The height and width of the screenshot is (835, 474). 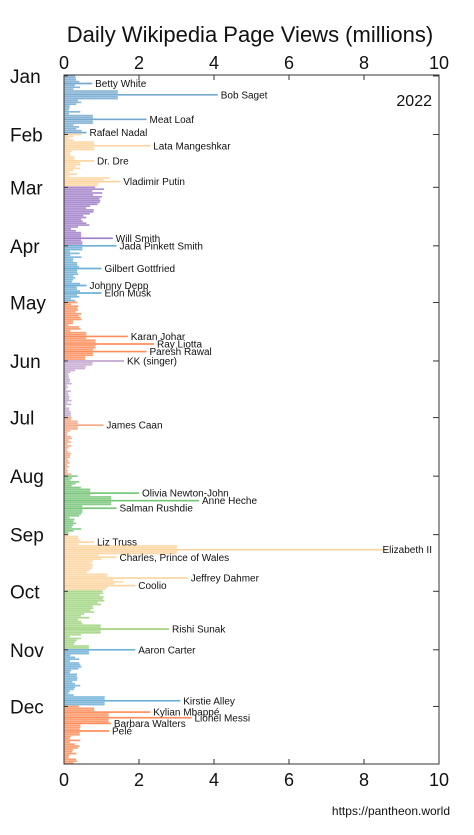 What do you see at coordinates (158, 337) in the screenshot?
I see `annotation-label-12: Karan Johar` at bounding box center [158, 337].